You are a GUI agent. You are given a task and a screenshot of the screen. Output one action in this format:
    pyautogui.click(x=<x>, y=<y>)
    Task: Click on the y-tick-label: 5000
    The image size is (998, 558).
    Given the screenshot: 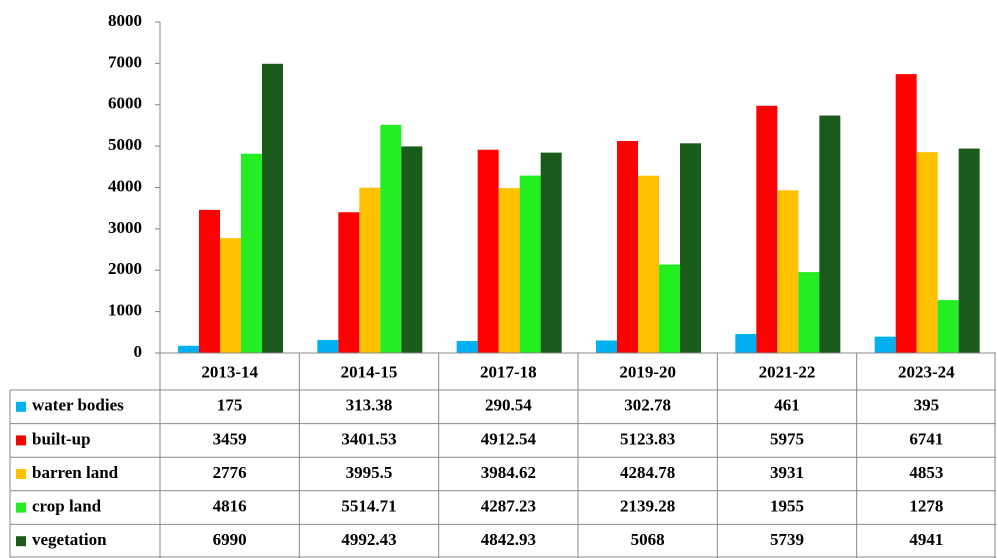 What is the action you would take?
    pyautogui.click(x=125, y=144)
    